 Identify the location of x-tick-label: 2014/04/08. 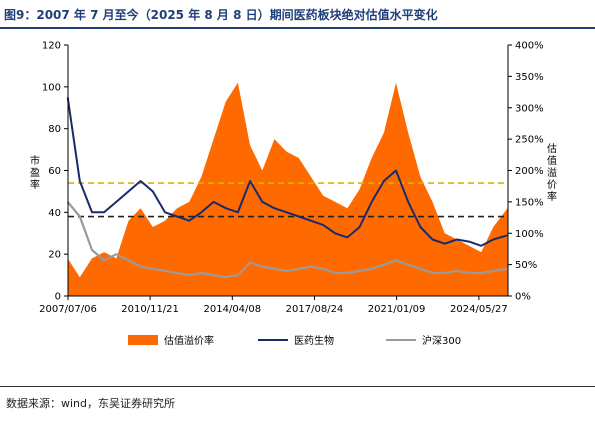
(233, 309).